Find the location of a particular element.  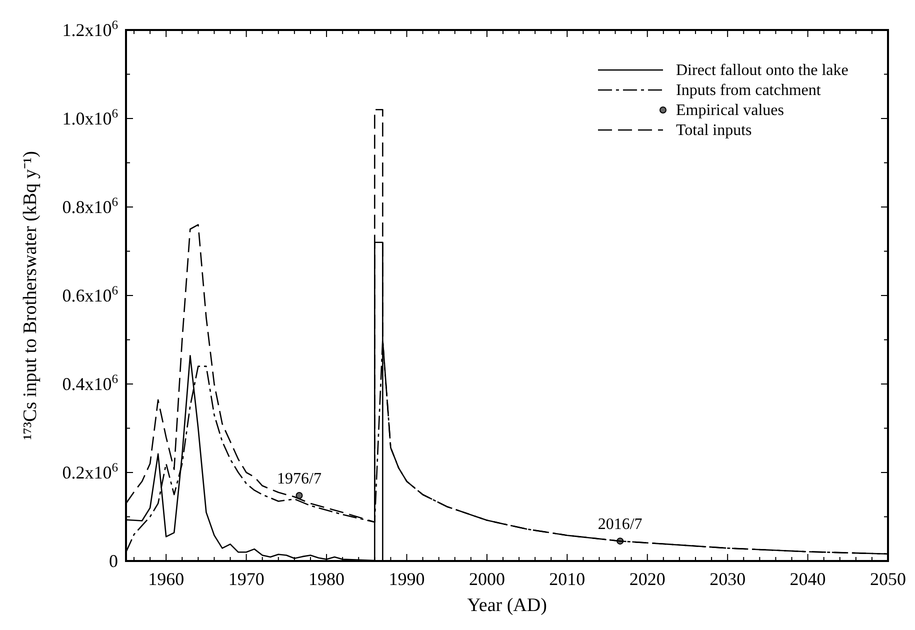

x-tick-label: 2050 is located at coordinates (888, 579).